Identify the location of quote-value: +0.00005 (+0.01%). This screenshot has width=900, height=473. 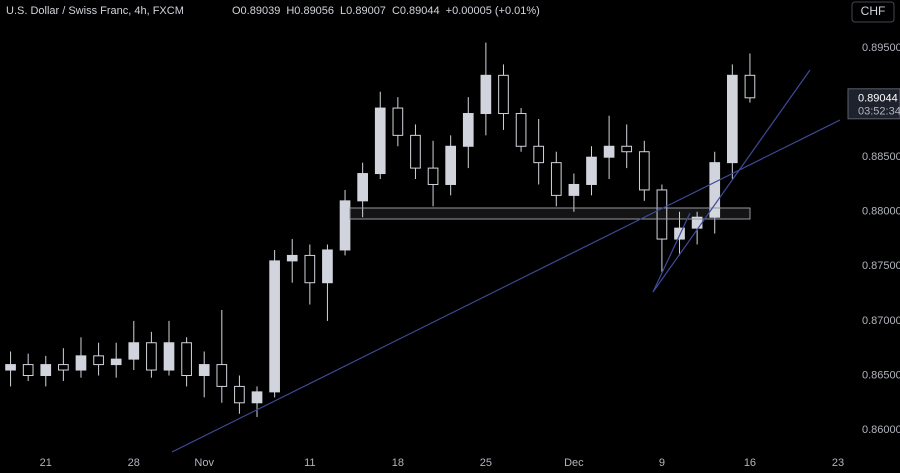
(493, 11).